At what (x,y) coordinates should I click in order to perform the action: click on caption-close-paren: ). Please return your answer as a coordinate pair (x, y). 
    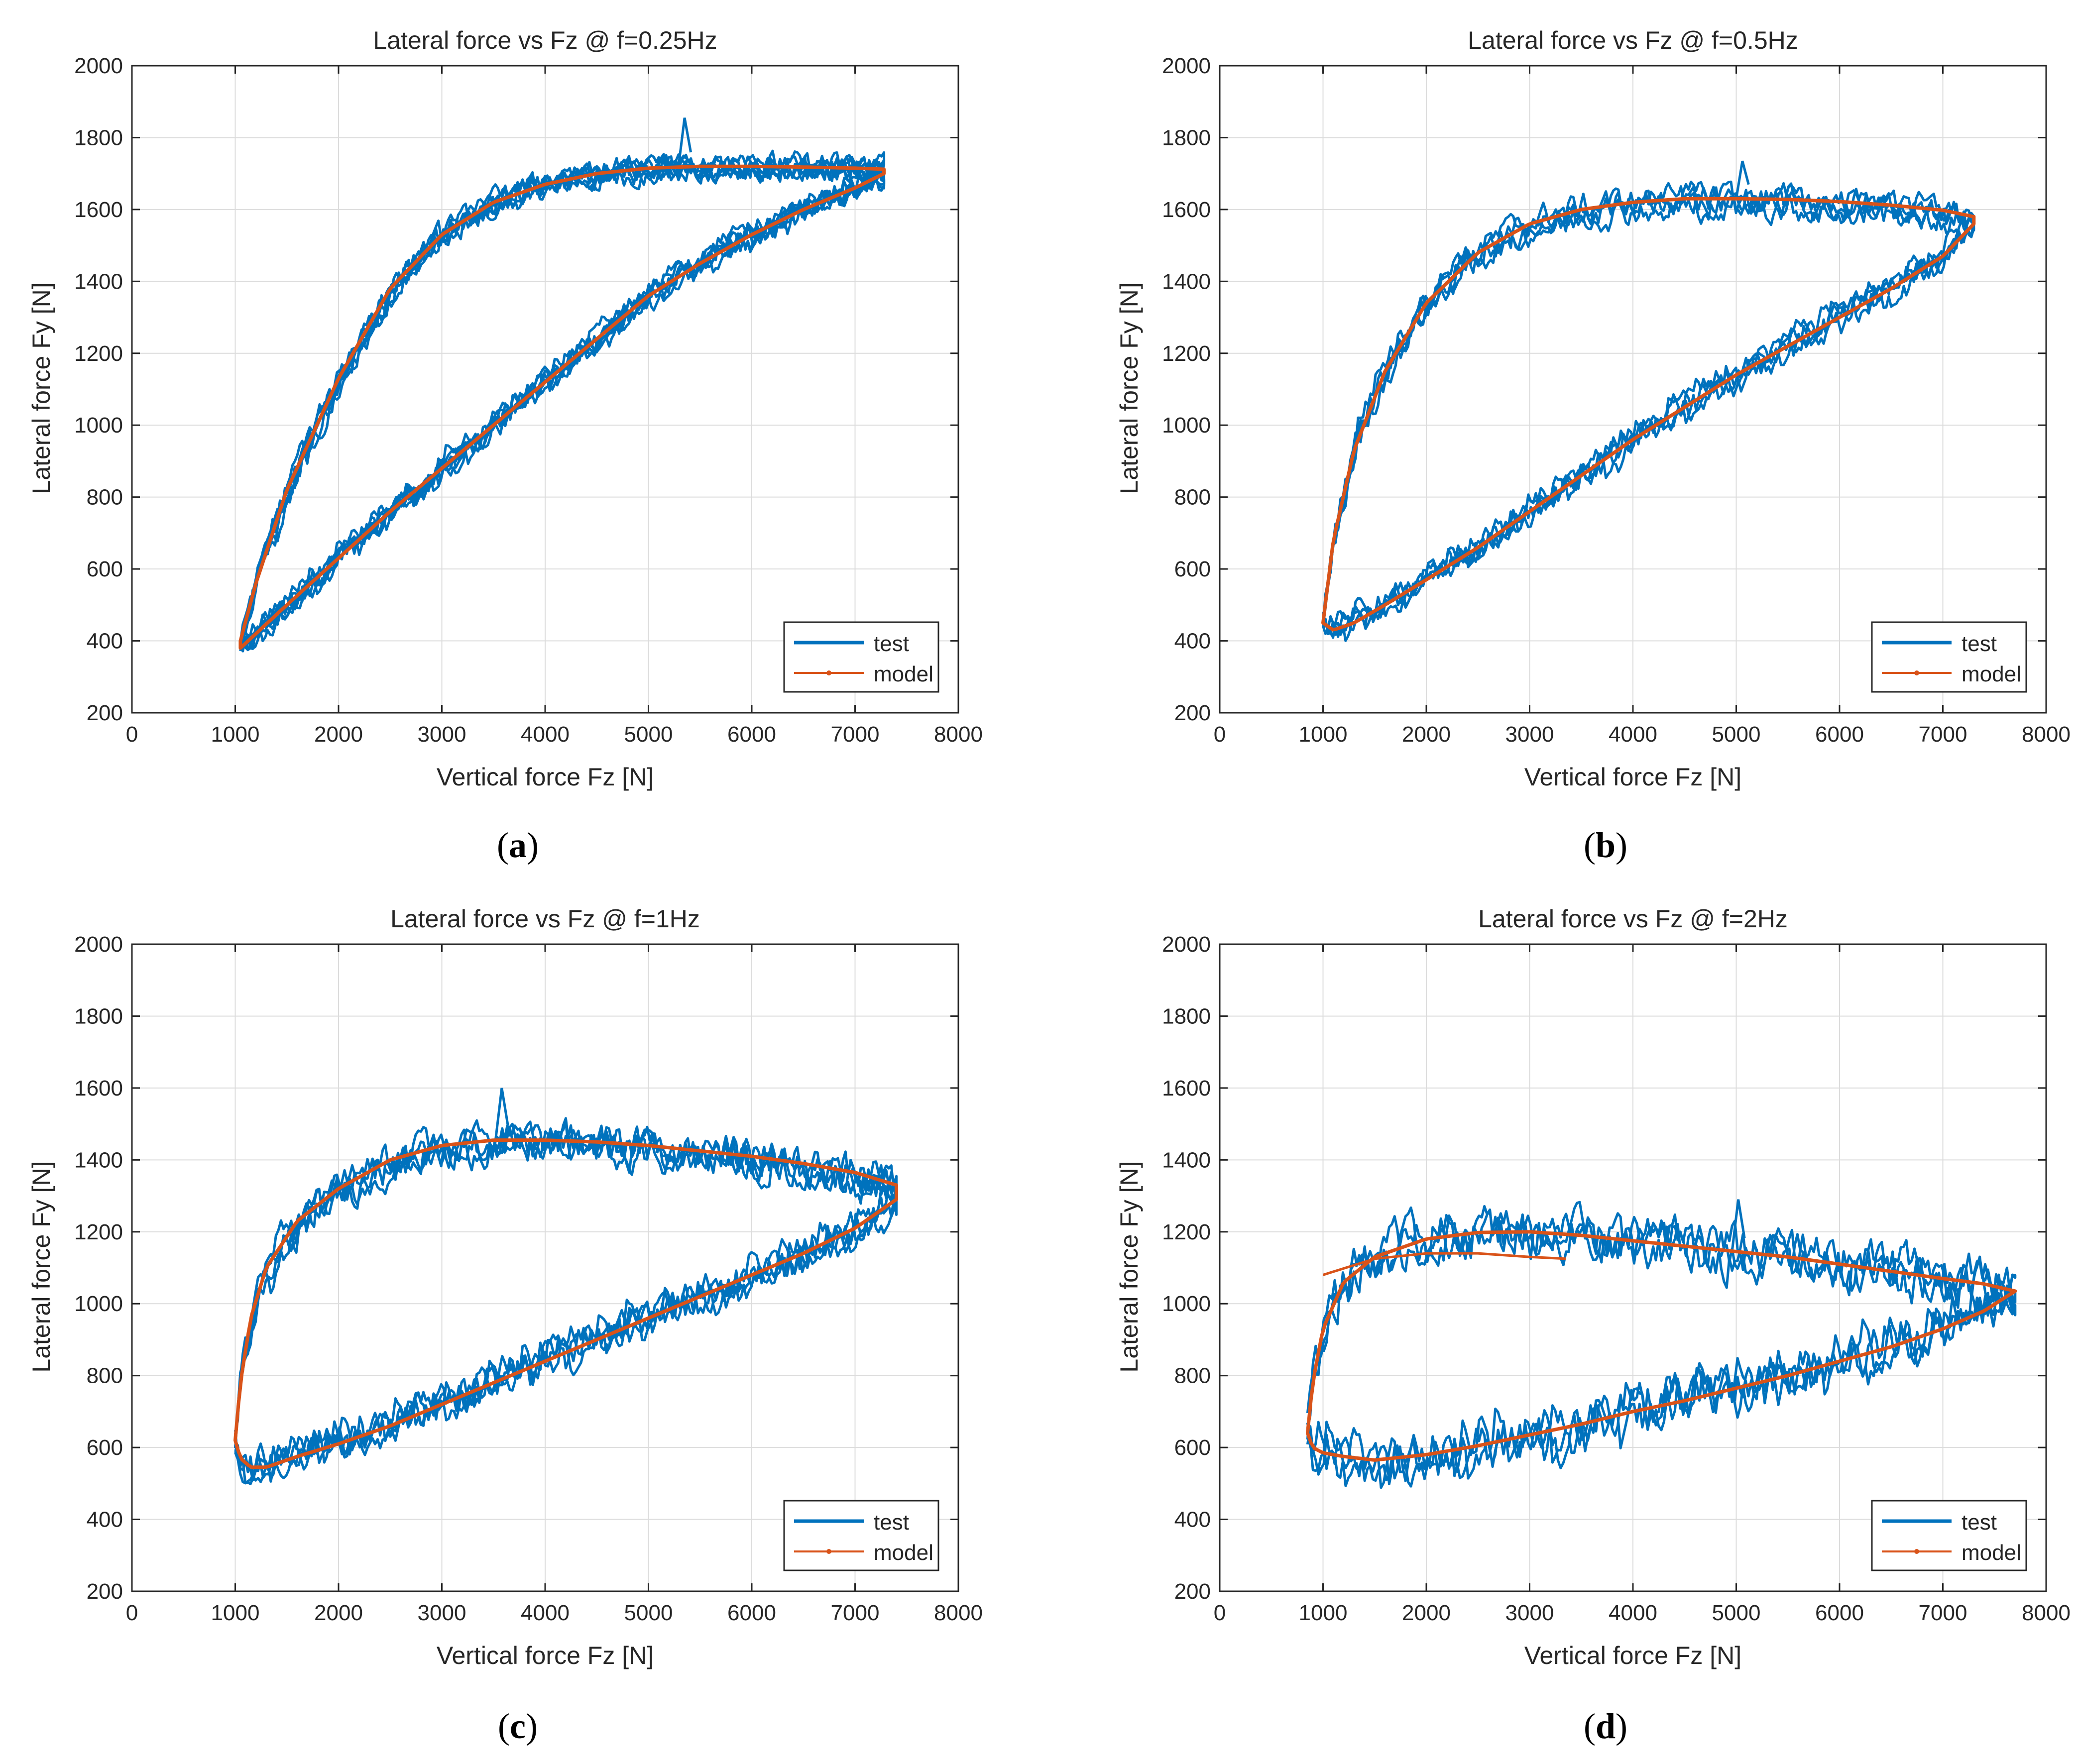
    Looking at the image, I should click on (532, 1726).